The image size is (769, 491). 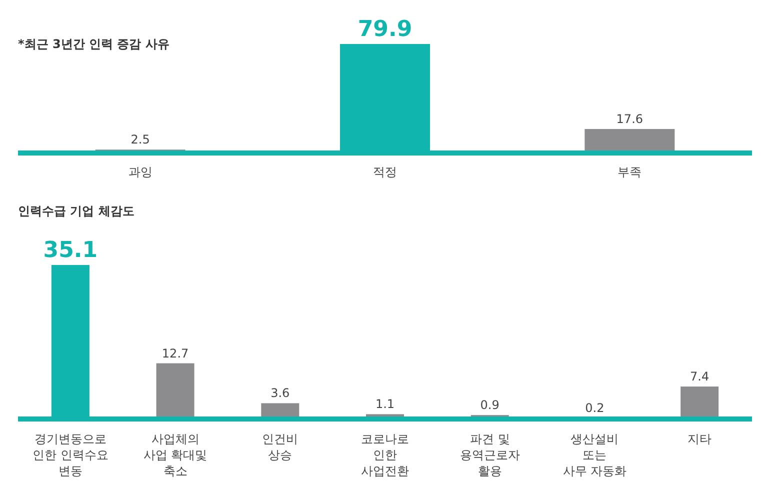 What do you see at coordinates (70, 455) in the screenshot?
I see `x-tick-label: 경기변동으로 인한 인력수요 변동` at bounding box center [70, 455].